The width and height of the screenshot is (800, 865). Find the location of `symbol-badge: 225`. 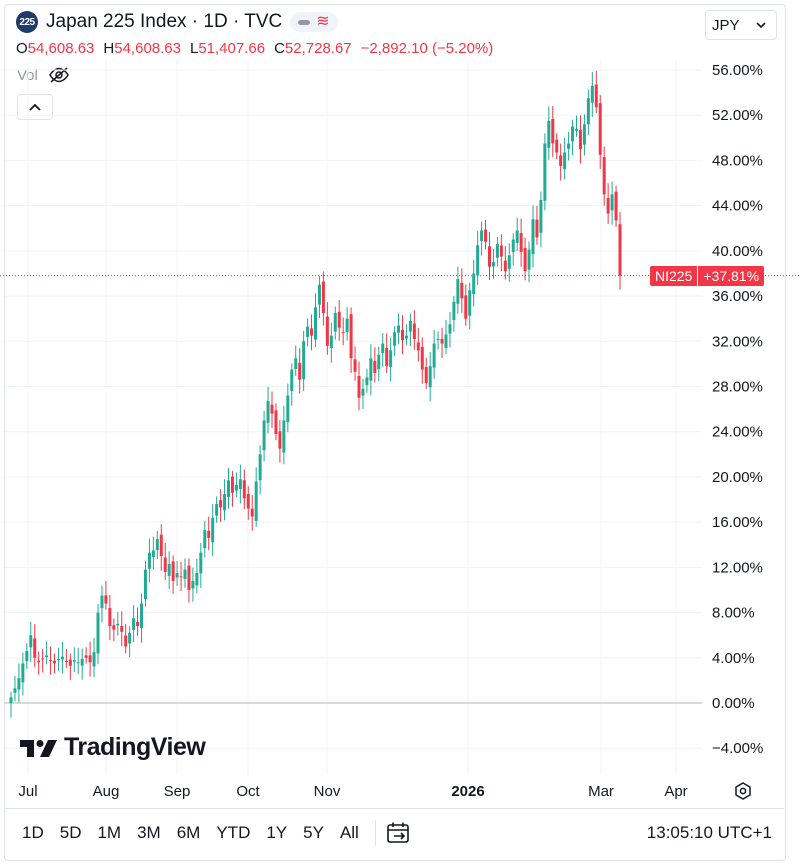

symbol-badge: 225 is located at coordinates (27, 22).